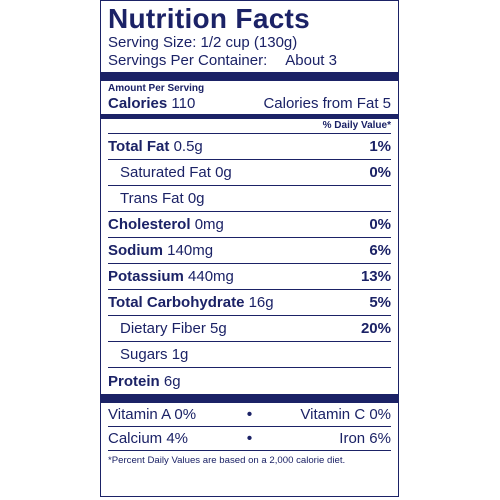 This screenshot has width=500, height=500. What do you see at coordinates (249, 355) in the screenshot?
I see `nutrient-row-sugars: Sugars 1g` at bounding box center [249, 355].